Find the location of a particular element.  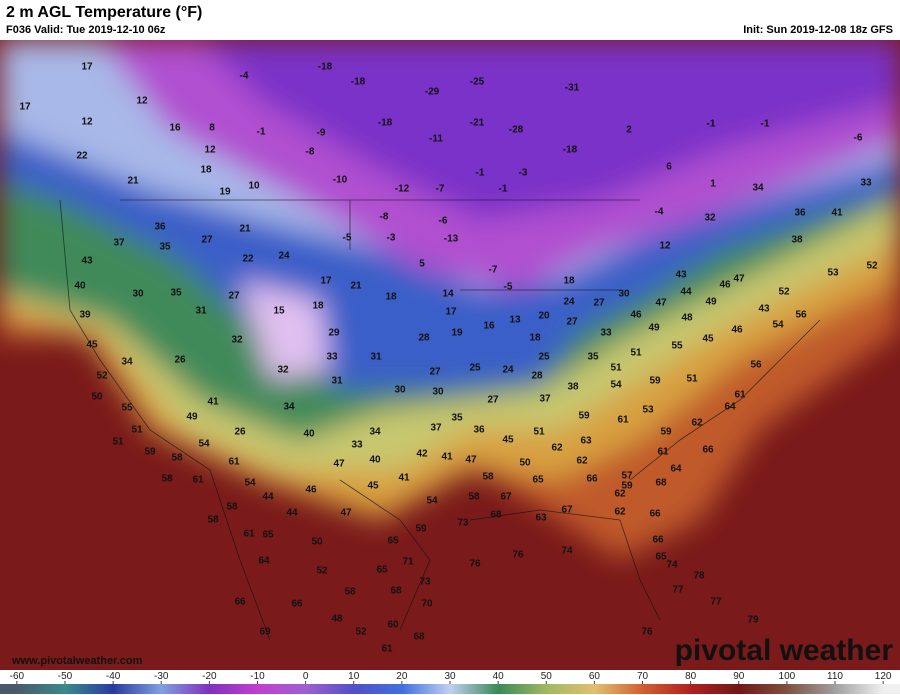

colorbar-tick-label: 120 is located at coordinates (883, 676).